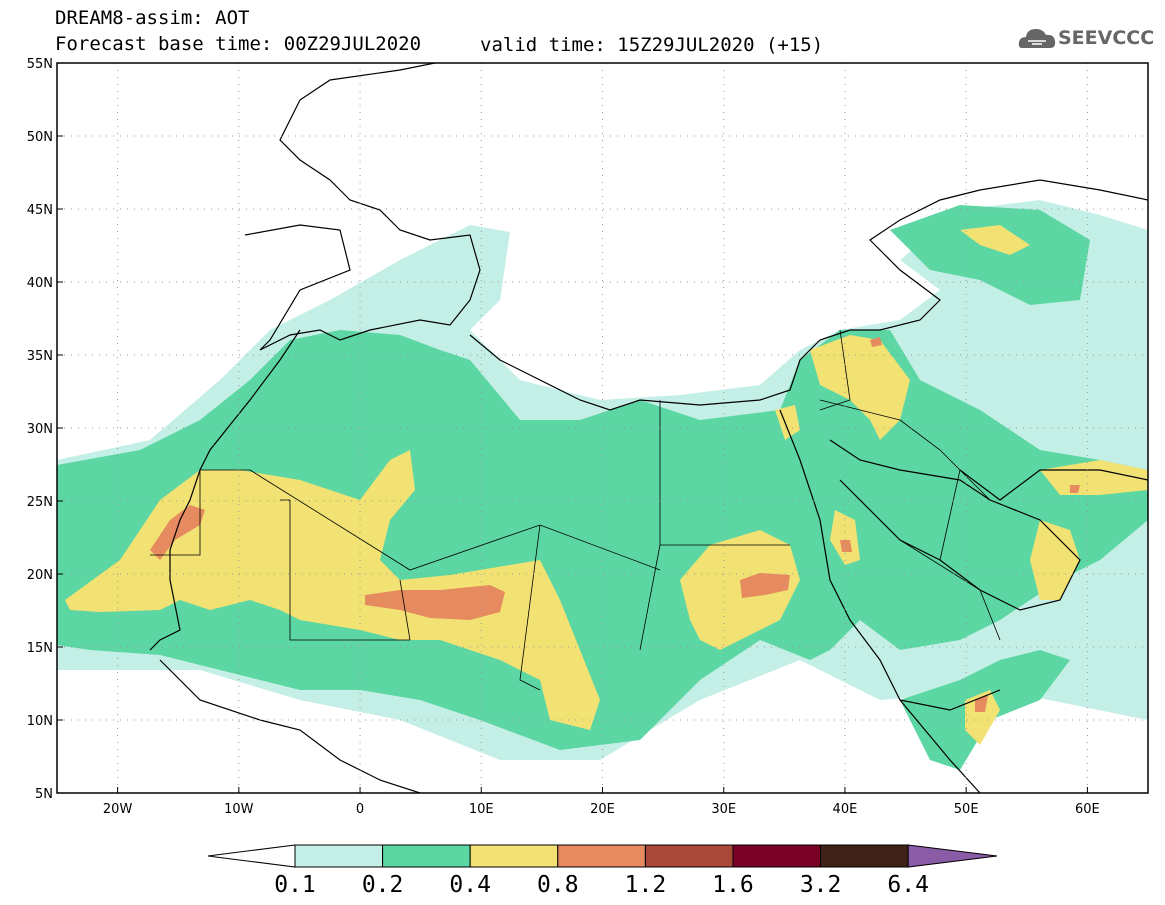 This screenshot has width=1165, height=905. What do you see at coordinates (360, 809) in the screenshot?
I see `lon-label: 0` at bounding box center [360, 809].